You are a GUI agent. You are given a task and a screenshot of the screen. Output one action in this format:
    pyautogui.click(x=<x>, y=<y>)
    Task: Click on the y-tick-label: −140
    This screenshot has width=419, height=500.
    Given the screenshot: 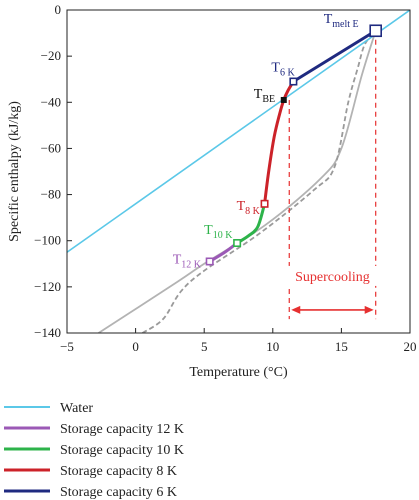 What is the action you would take?
    pyautogui.click(x=47, y=332)
    